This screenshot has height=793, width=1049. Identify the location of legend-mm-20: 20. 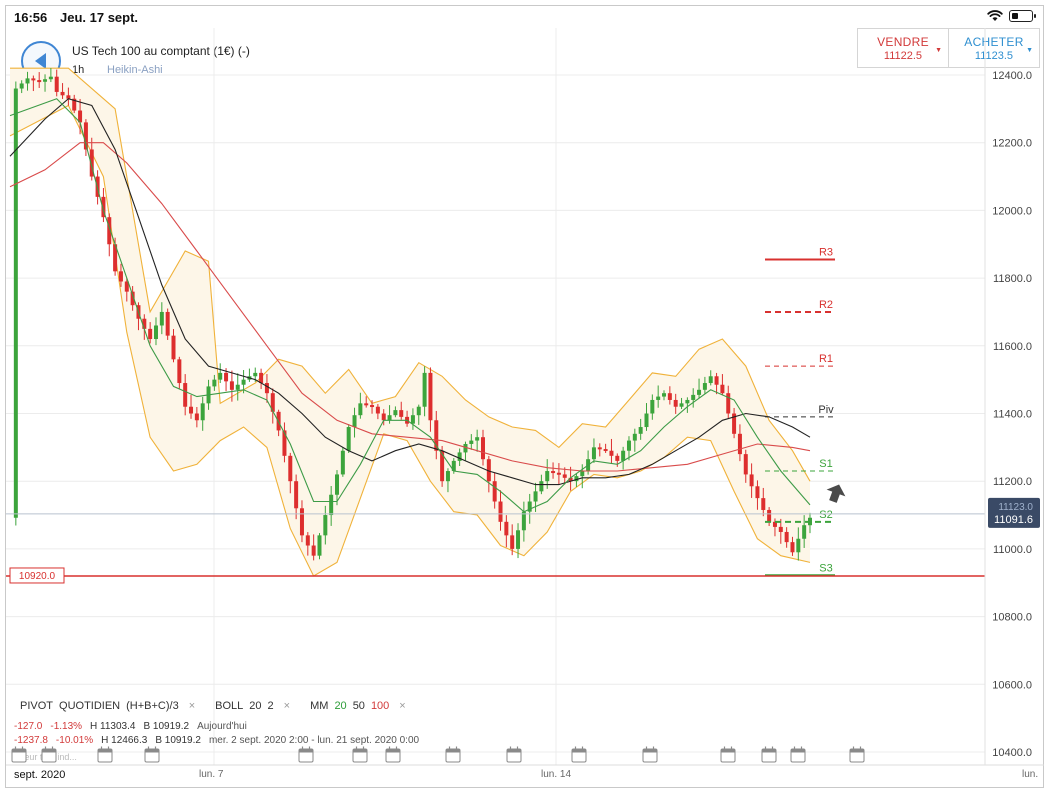
(340, 706).